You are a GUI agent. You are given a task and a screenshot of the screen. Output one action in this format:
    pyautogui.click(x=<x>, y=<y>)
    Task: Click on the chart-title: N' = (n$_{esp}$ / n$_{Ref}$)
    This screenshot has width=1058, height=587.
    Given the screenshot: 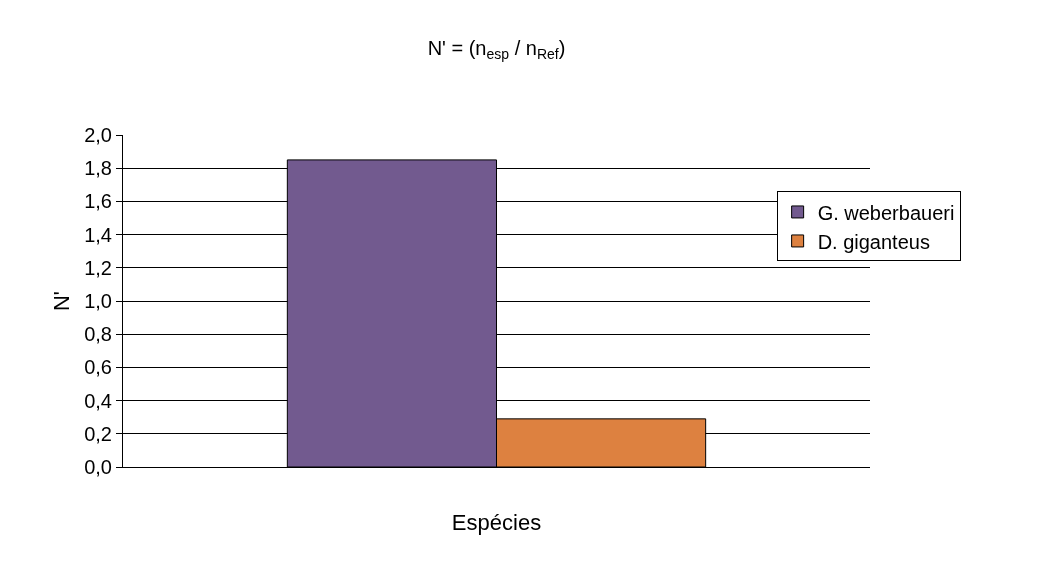 What is the action you would take?
    pyautogui.click(x=496, y=50)
    